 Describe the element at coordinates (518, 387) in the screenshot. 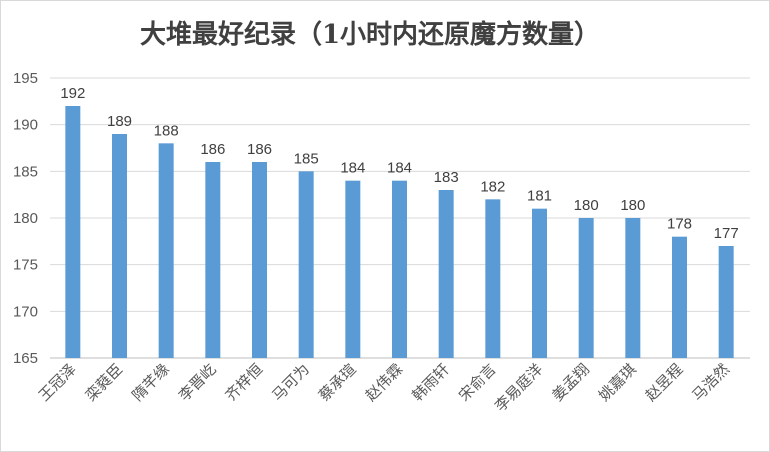

I see `category-label: 李易庭洋` at that location.